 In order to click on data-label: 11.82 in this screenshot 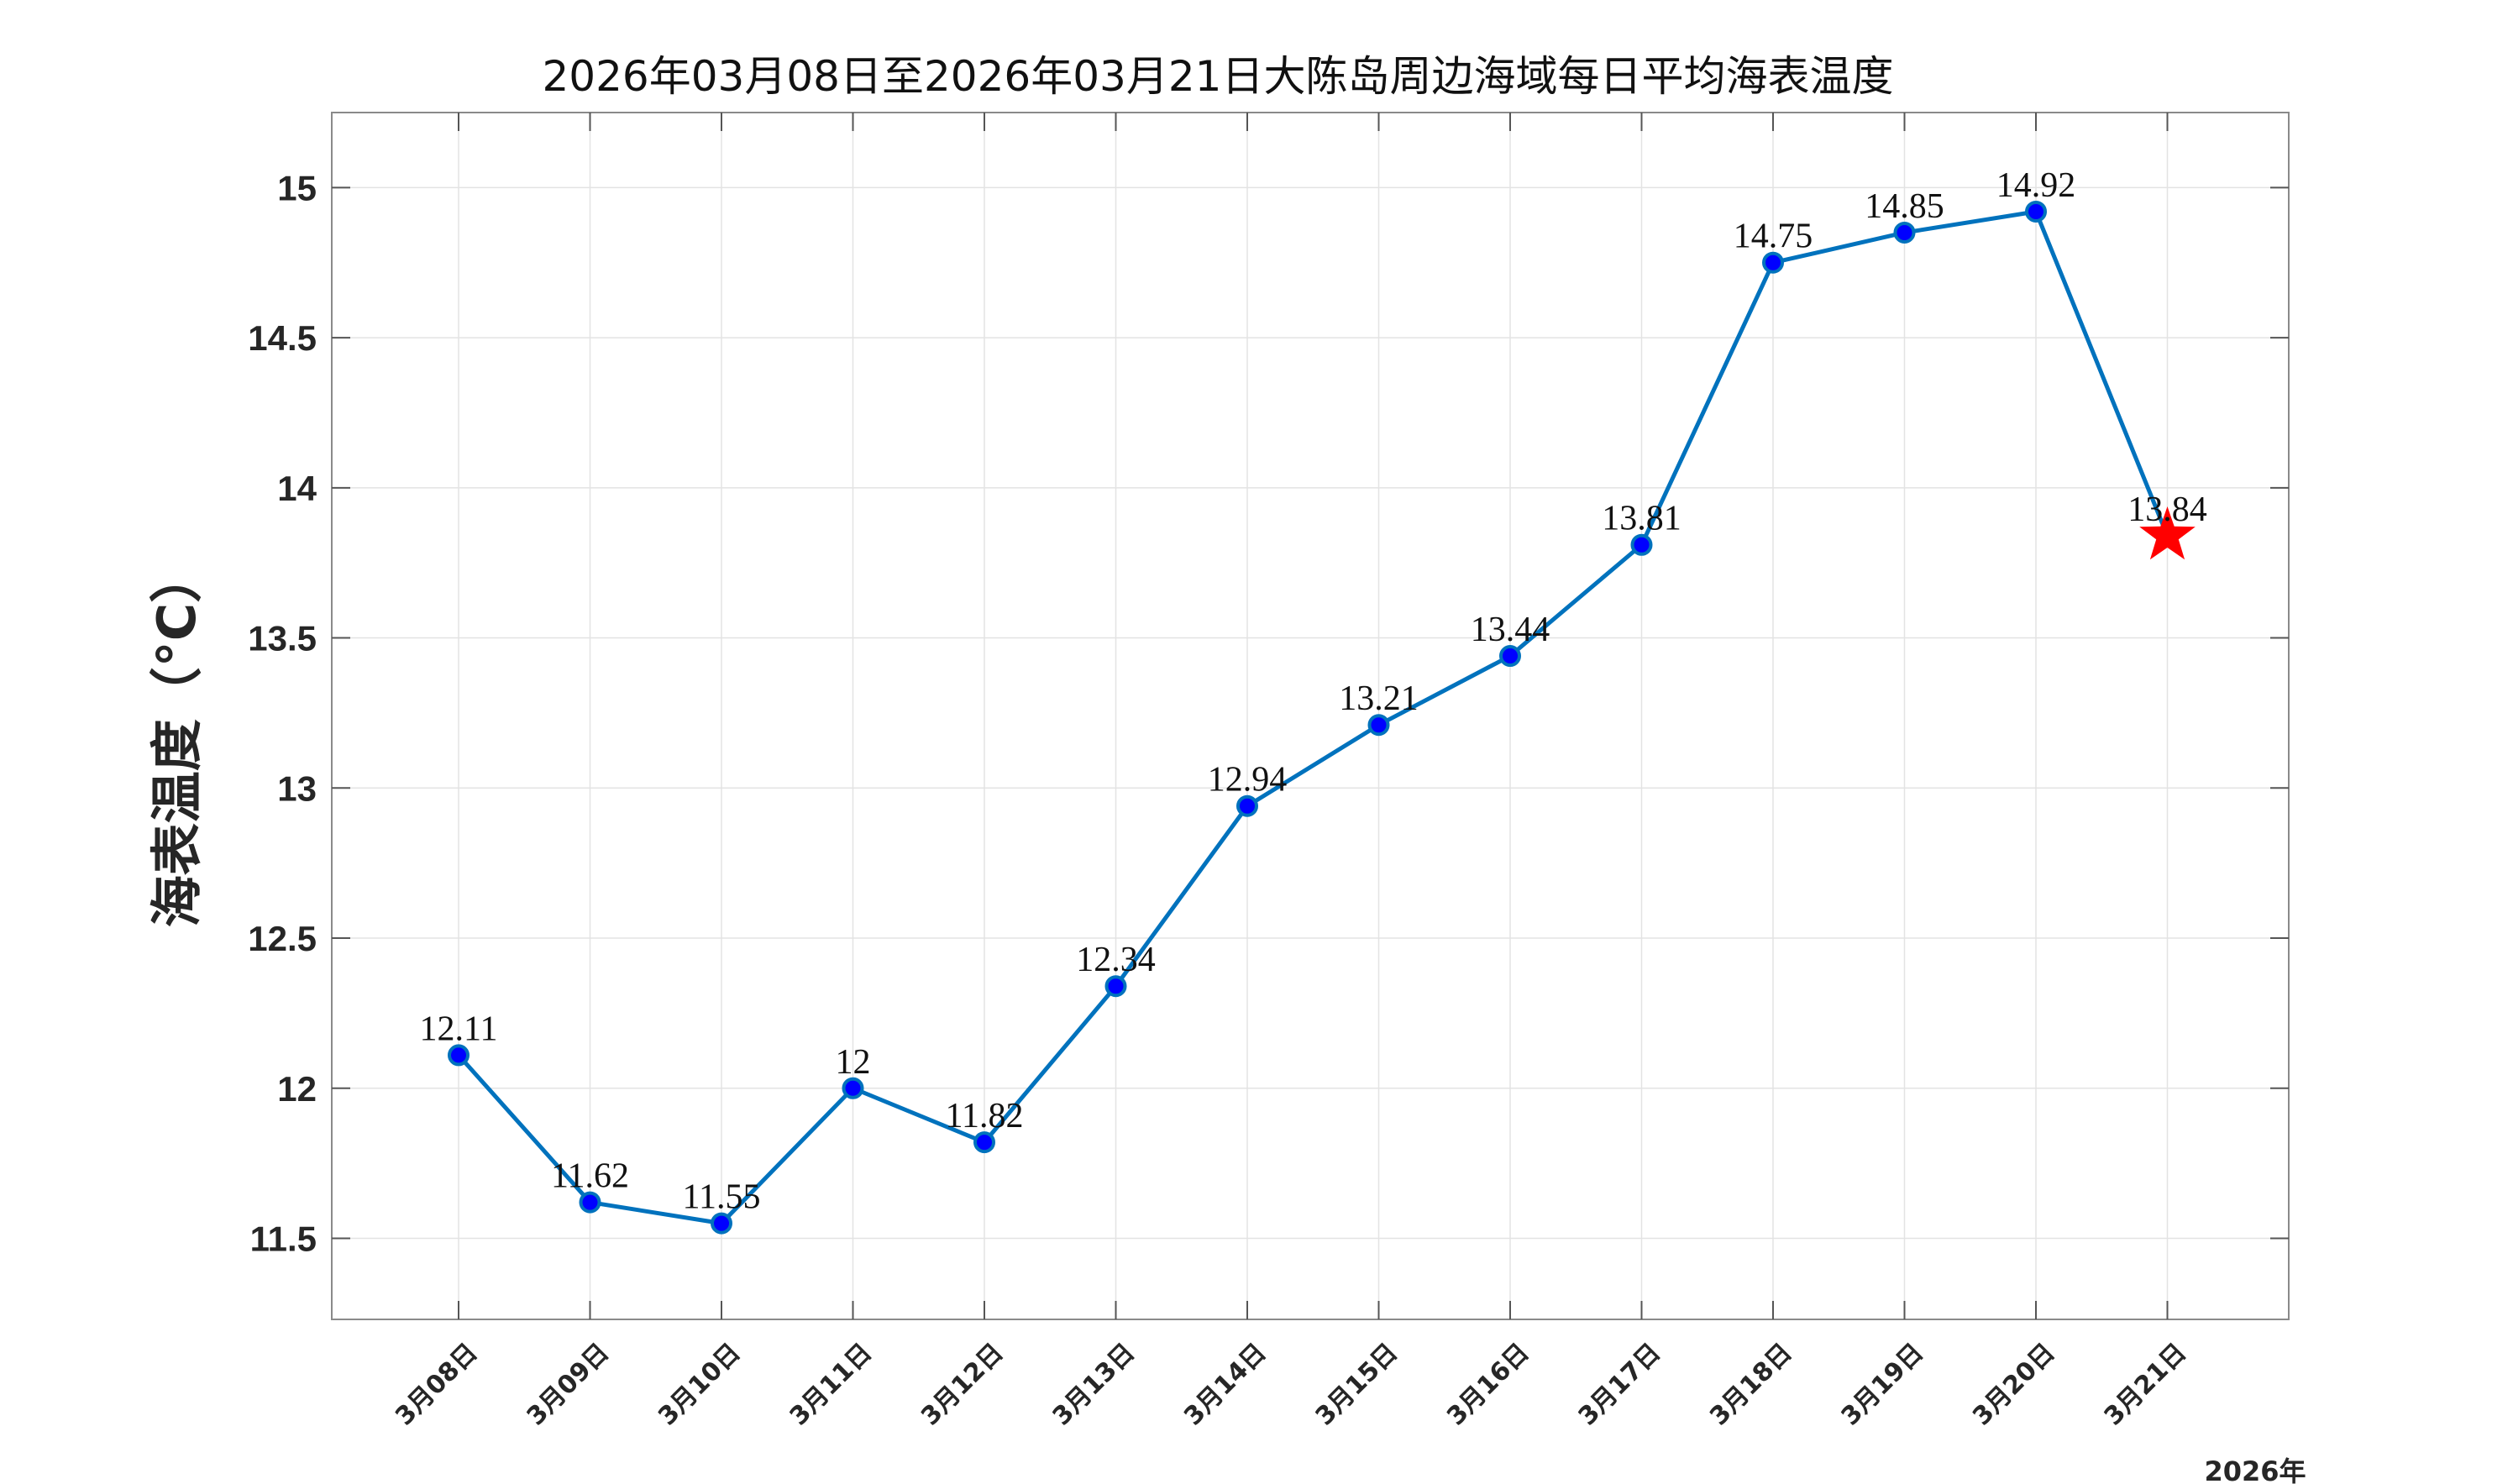, I will do `click(985, 1116)`.